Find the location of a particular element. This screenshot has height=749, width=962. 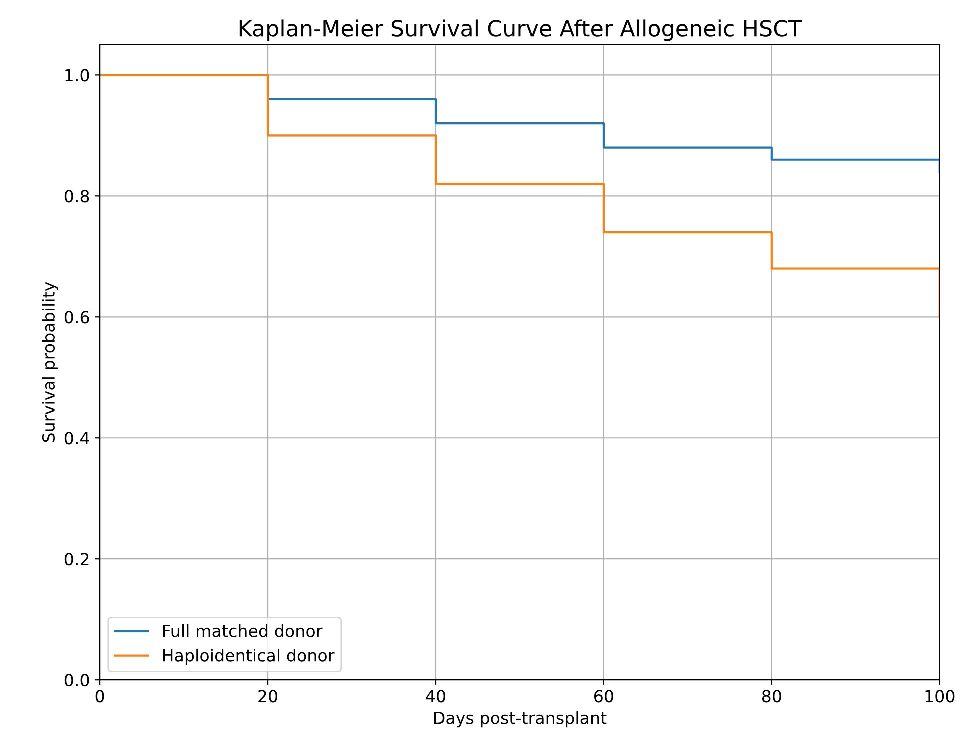

y-tick-label: 0.8 is located at coordinates (77, 196).